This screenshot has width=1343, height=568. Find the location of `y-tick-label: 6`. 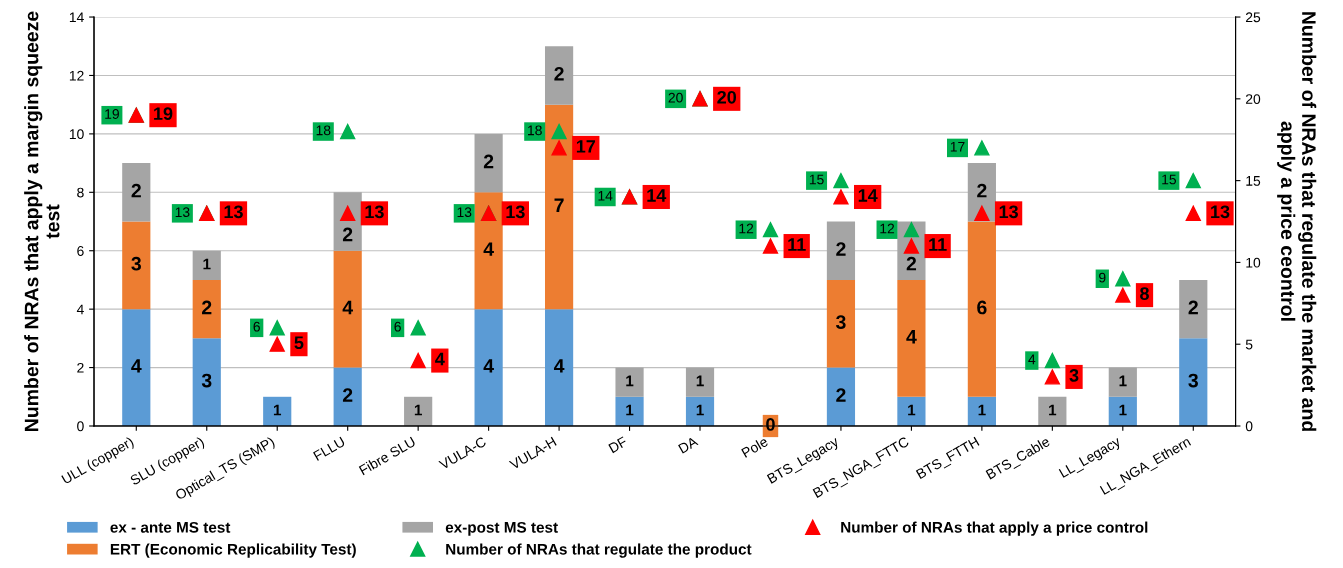

y-tick-label: 6 is located at coordinates (80, 251).